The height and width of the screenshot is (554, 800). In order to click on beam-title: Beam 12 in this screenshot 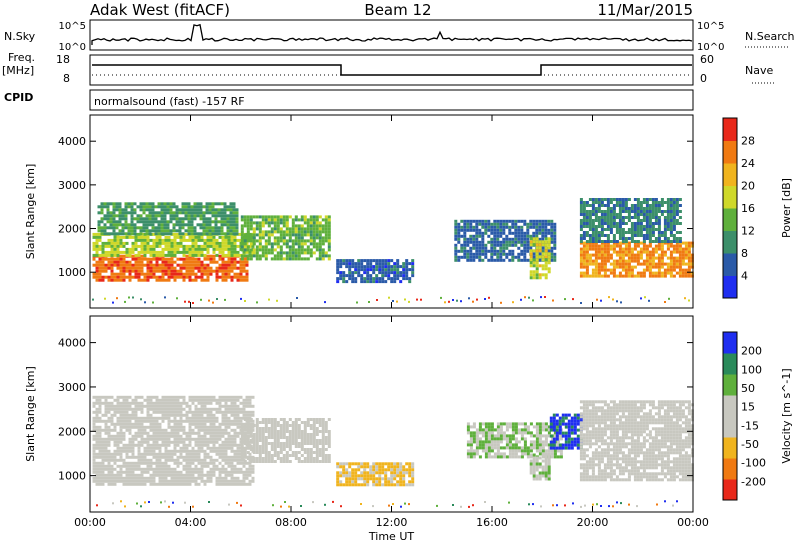, I will do `click(397, 10)`.